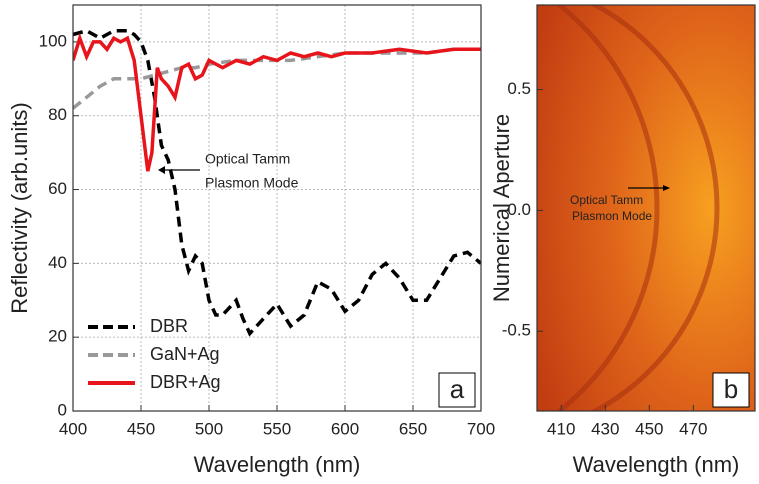 The height and width of the screenshot is (484, 759). Describe the element at coordinates (693, 428) in the screenshot. I see `x-tick-label: 470` at that location.